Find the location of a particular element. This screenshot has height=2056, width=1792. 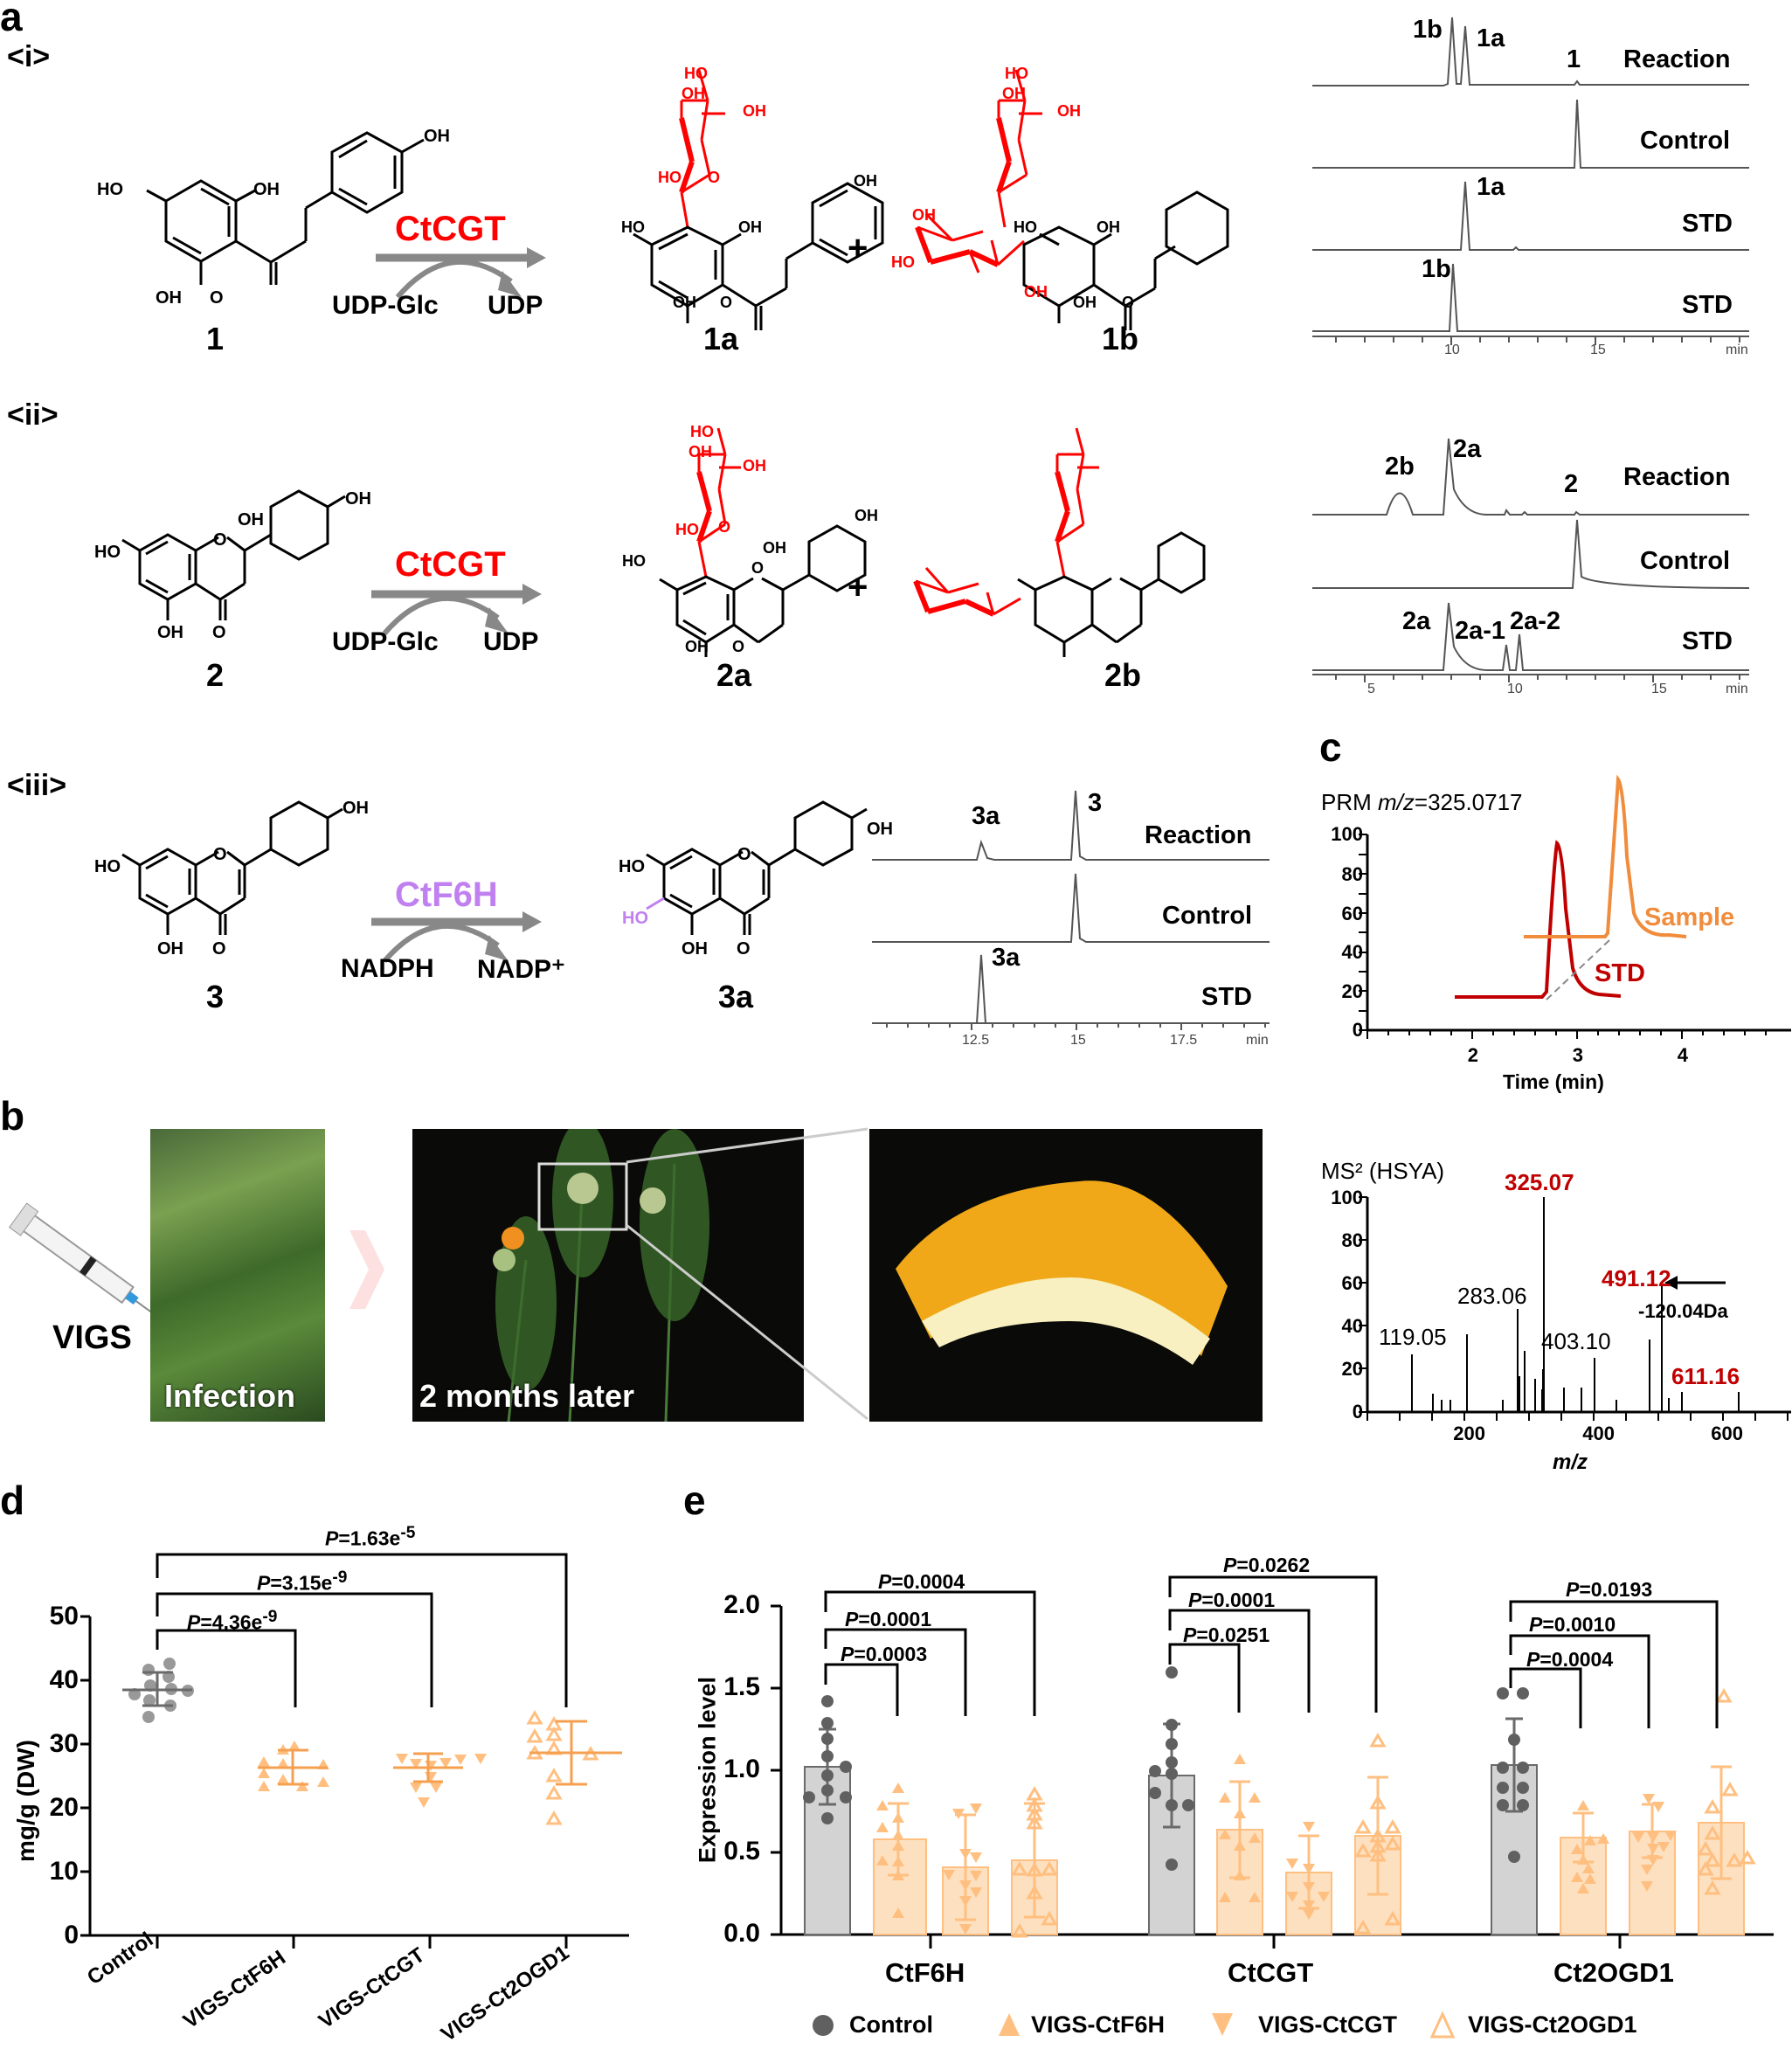

triangle-up-marker-icon is located at coordinates (1009, 2024).